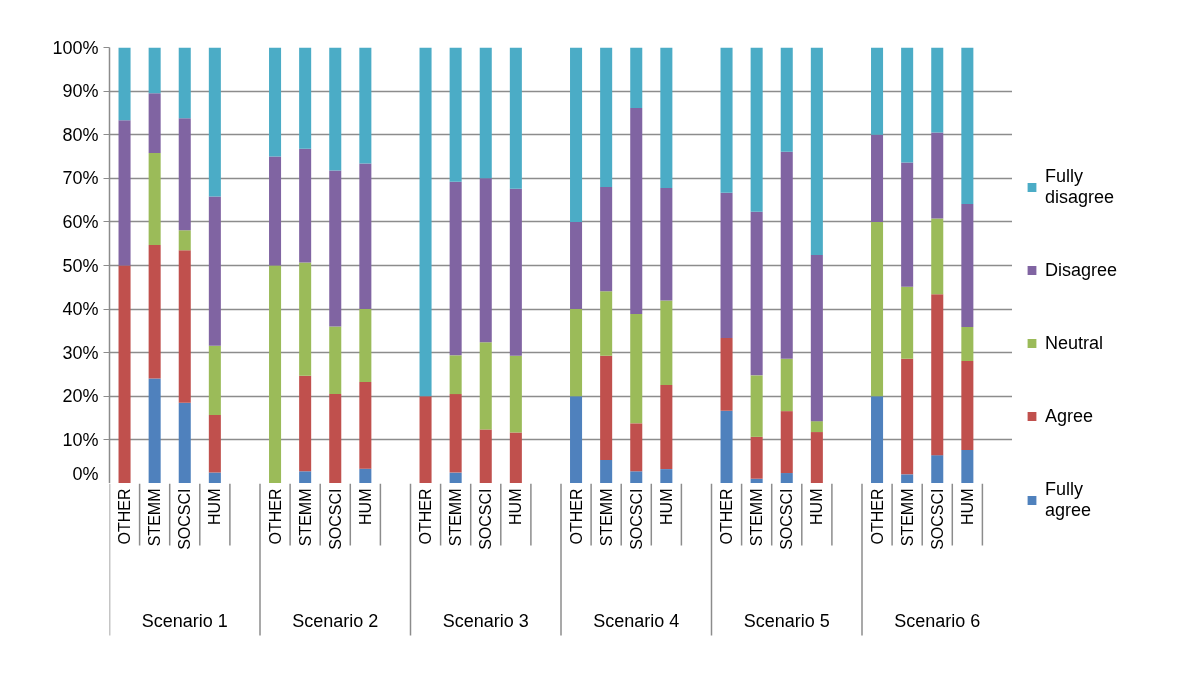 The image size is (1179, 690). What do you see at coordinates (184, 620) in the screenshot?
I see `text: Scenario 1` at bounding box center [184, 620].